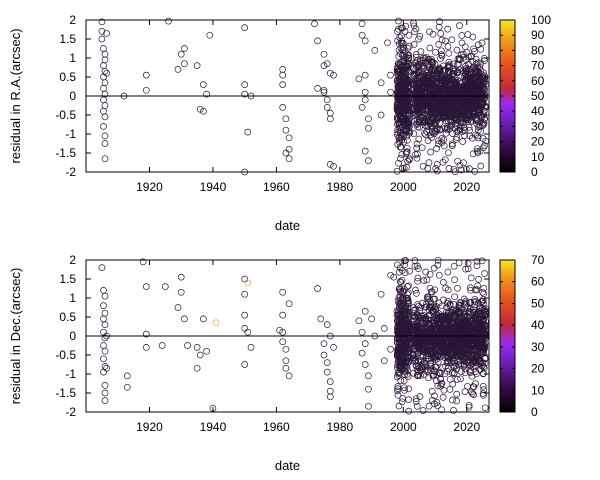 The height and width of the screenshot is (480, 600). Describe the element at coordinates (534, 172) in the screenshot. I see `colorbar-tick-label: 0` at that location.